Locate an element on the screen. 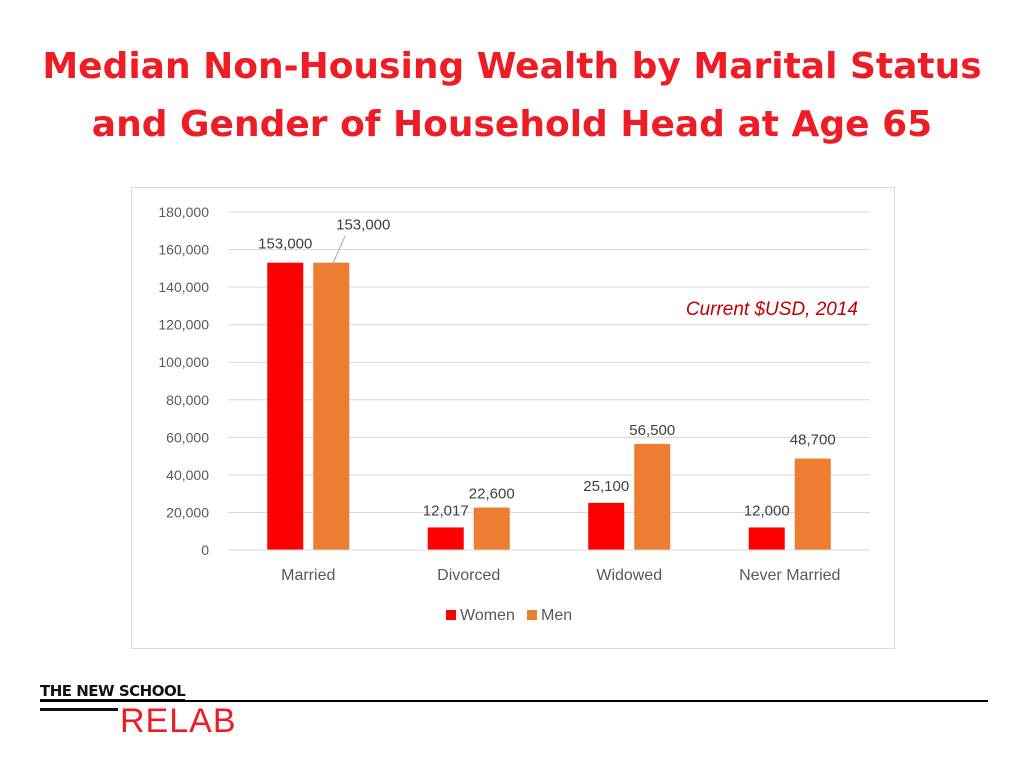  y-tick-label: 60,000 is located at coordinates (187, 437).